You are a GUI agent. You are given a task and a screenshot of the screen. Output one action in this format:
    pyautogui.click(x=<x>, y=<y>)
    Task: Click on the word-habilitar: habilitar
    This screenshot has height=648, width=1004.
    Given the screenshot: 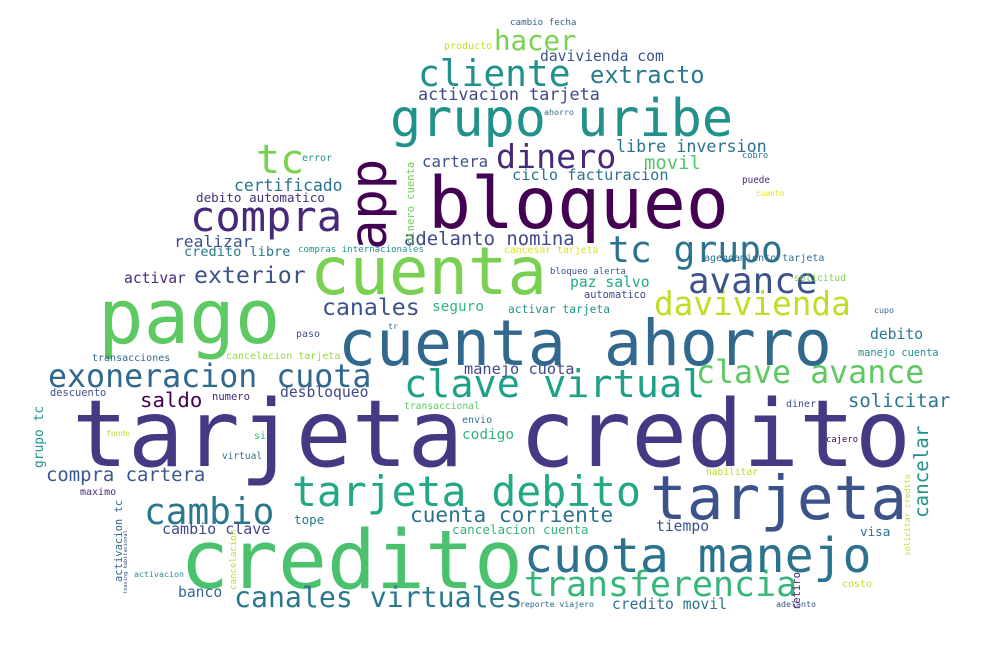 What is the action you would take?
    pyautogui.click(x=732, y=472)
    